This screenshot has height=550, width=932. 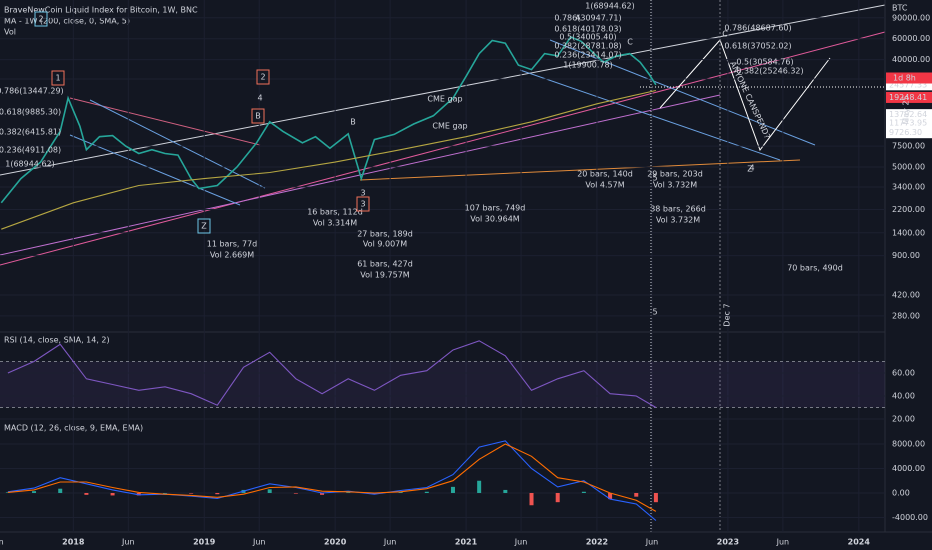 I want to click on annotation: 5, so click(x=654, y=312).